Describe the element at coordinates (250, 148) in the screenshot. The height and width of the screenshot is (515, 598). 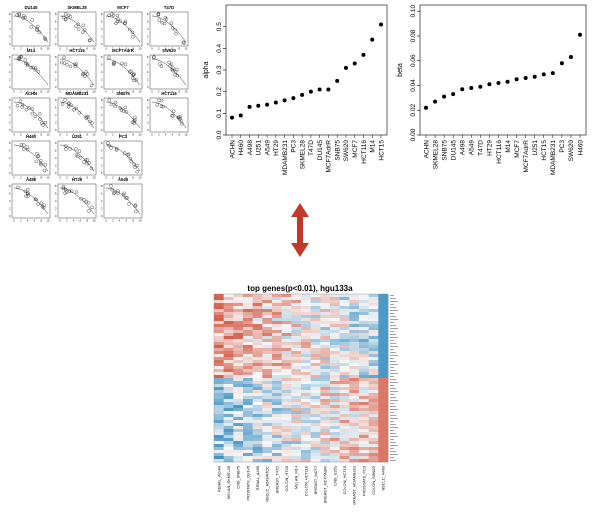
I see `x-tick-label: A498` at that location.